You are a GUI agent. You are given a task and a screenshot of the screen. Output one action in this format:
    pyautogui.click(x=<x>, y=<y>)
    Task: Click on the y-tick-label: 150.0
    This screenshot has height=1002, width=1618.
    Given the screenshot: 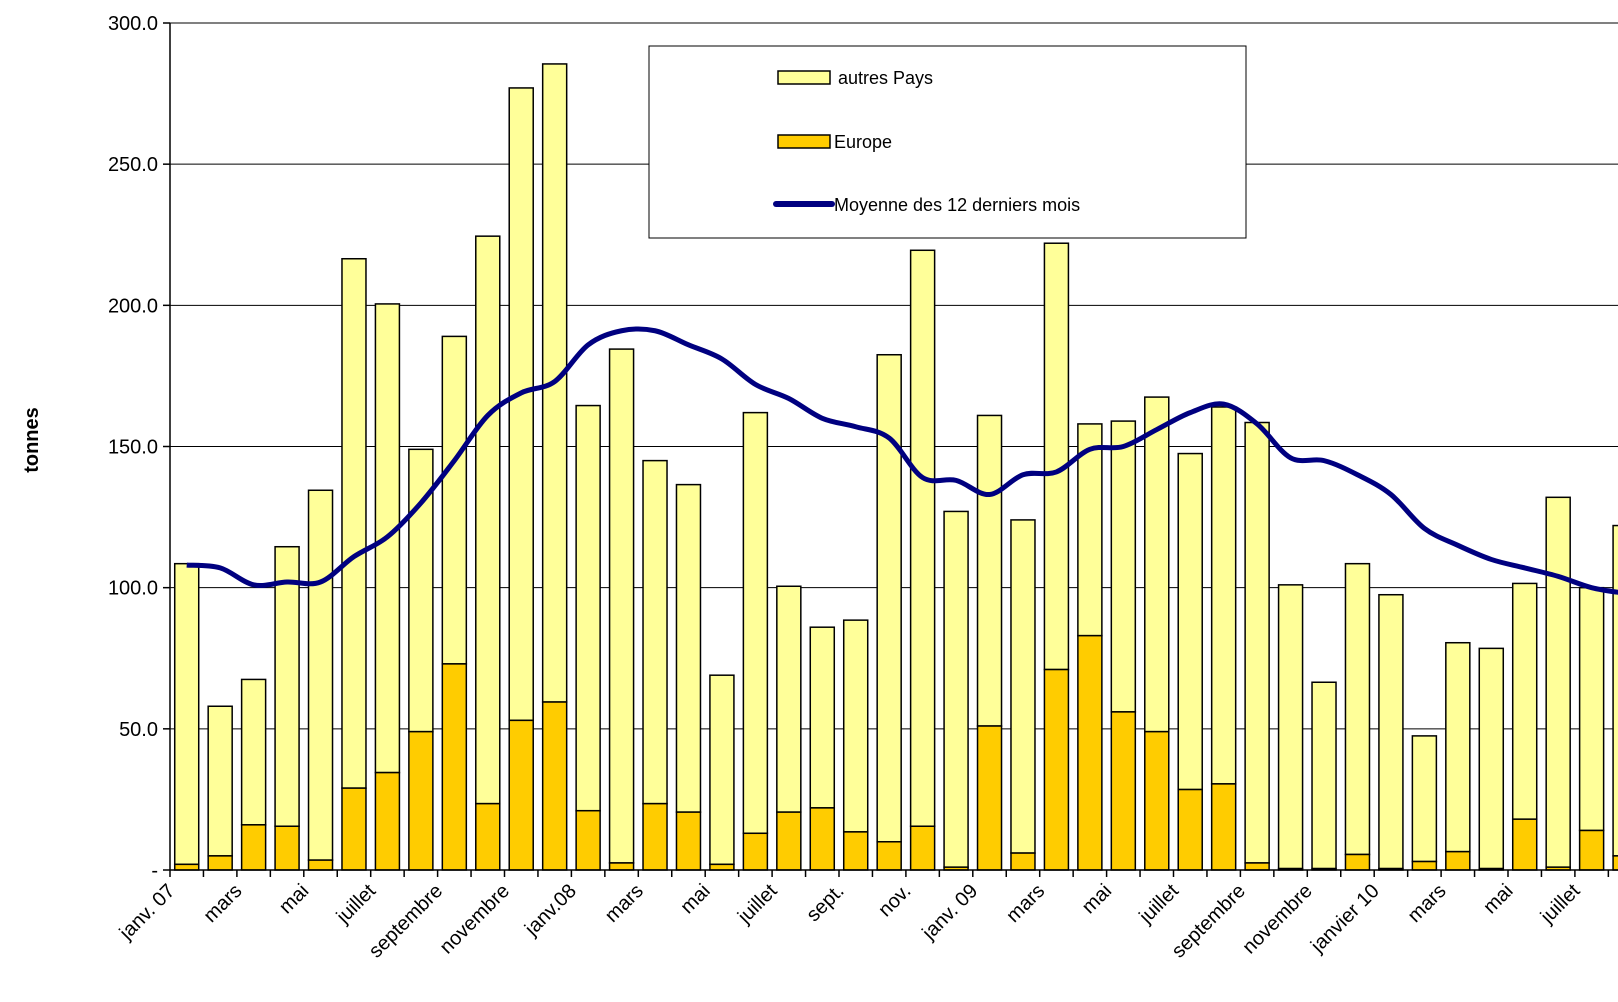 What is the action you would take?
    pyautogui.click(x=133, y=448)
    